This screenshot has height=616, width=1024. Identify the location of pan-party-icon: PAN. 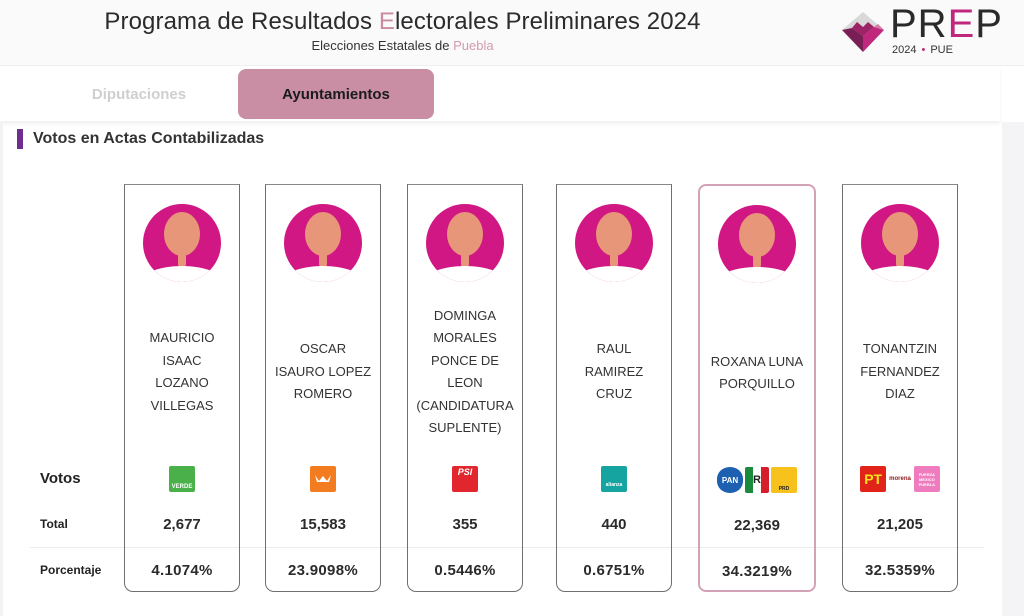
(730, 480).